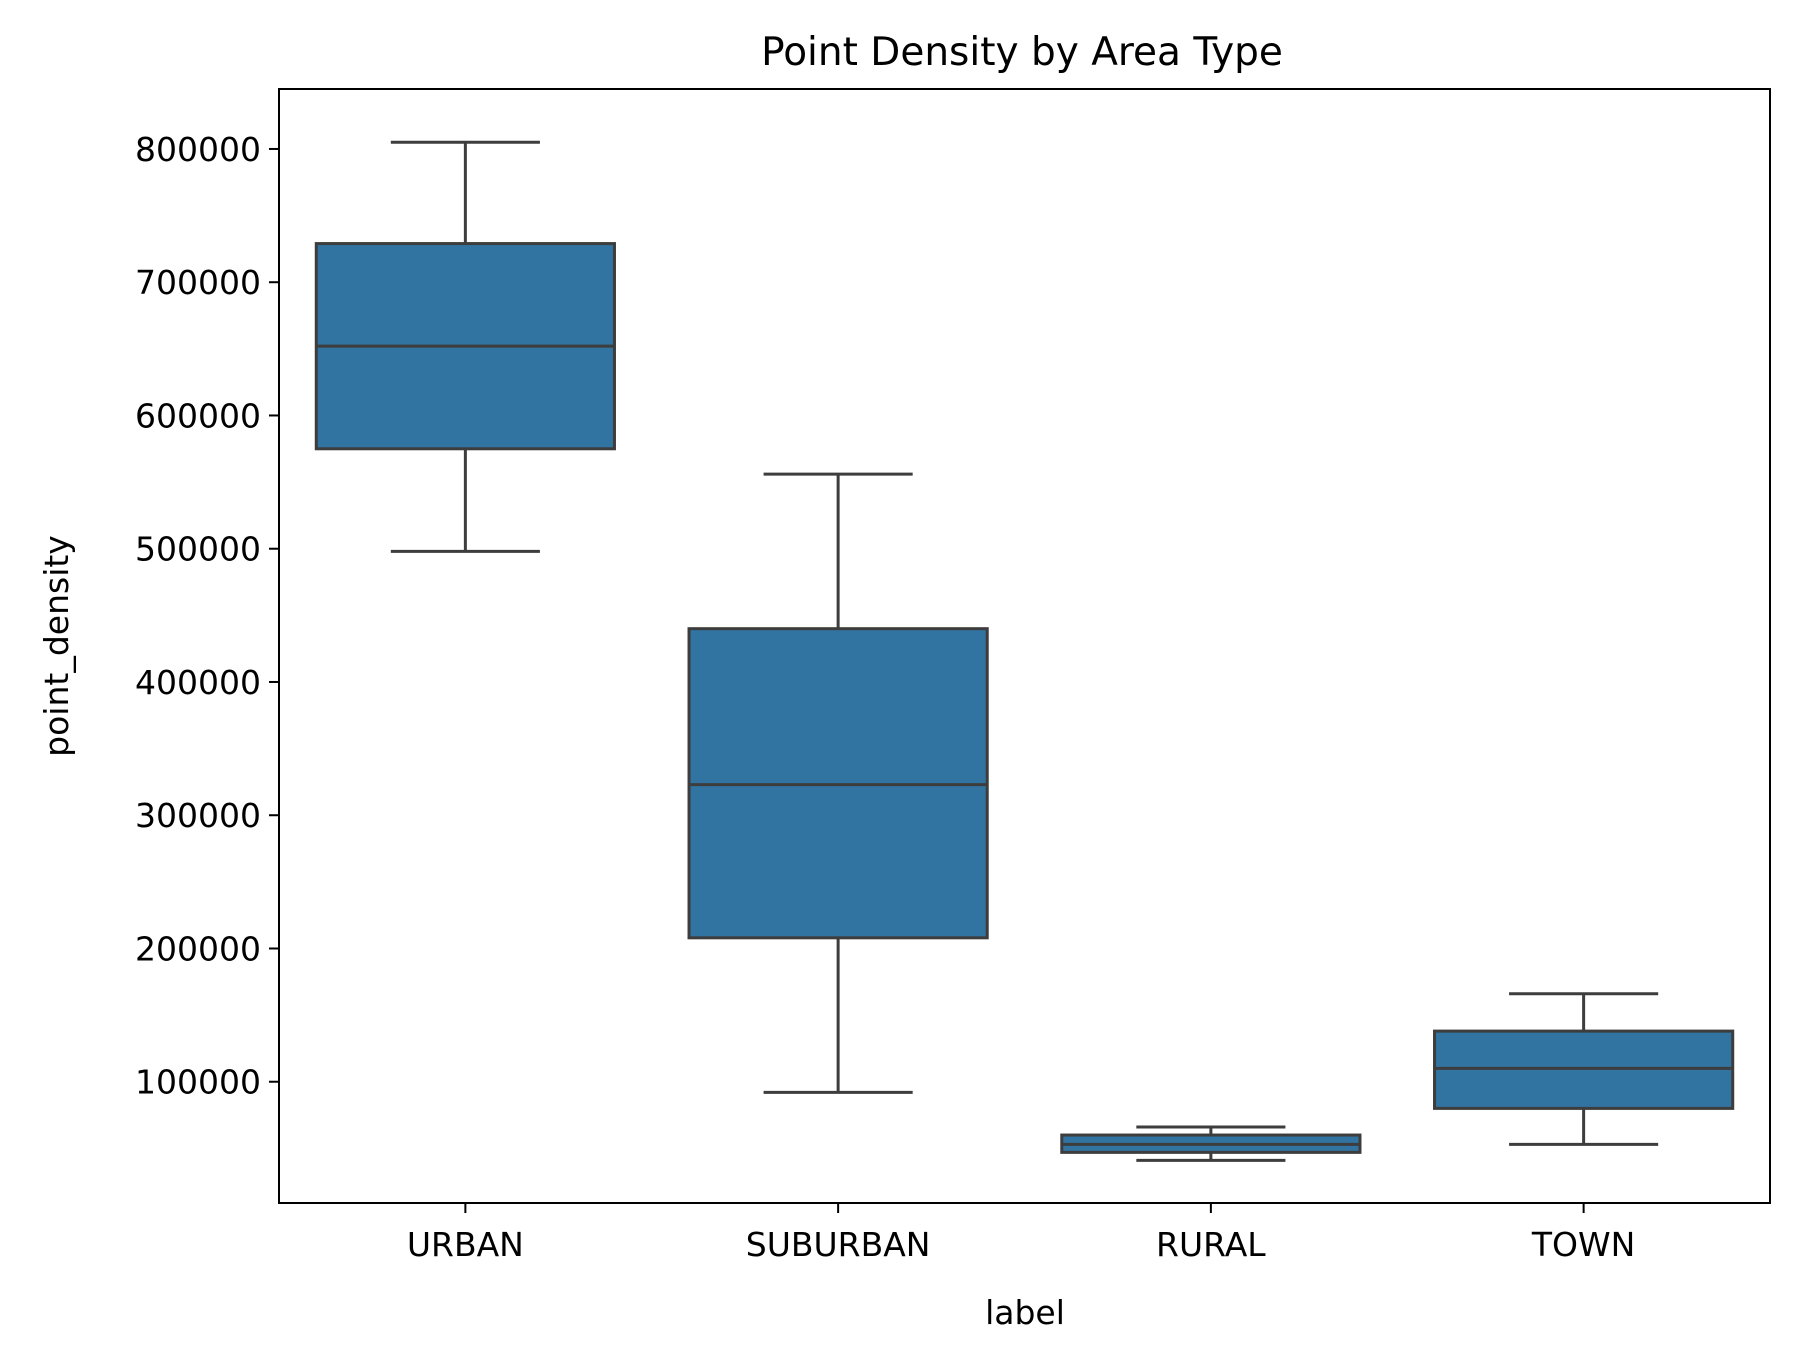  Describe the element at coordinates (1211, 1244) in the screenshot. I see `x-tick-label-rural: RURAL` at that location.